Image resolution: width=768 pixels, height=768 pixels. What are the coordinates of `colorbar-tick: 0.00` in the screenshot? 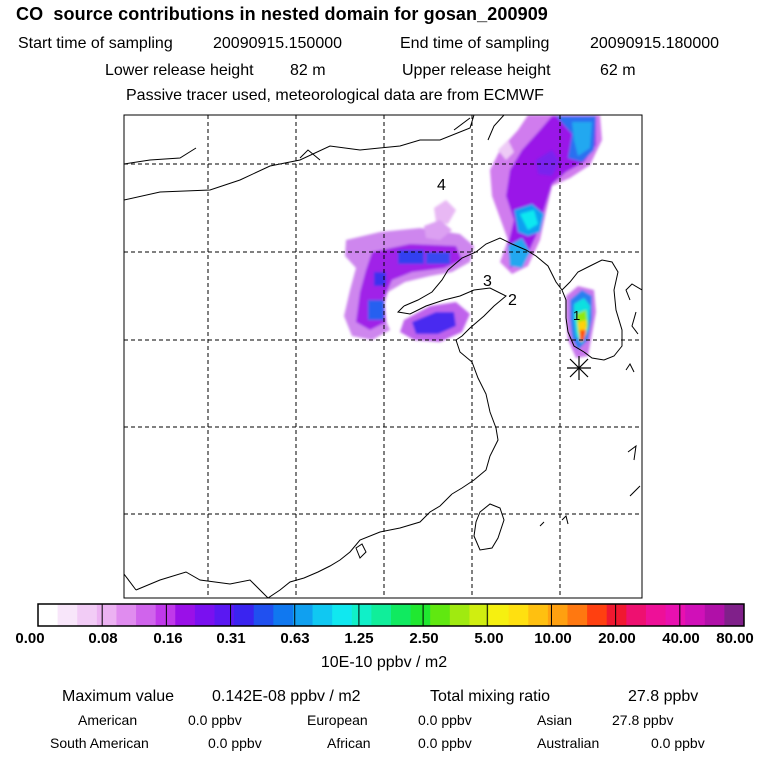 It's located at (30, 638).